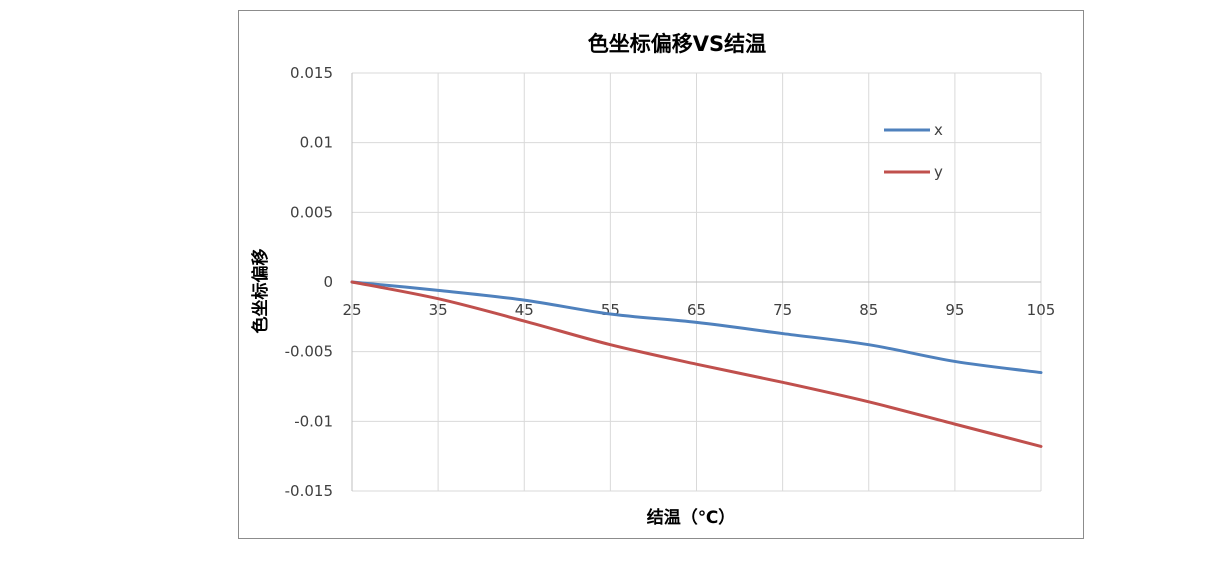 Image resolution: width=1232 pixels, height=579 pixels. What do you see at coordinates (954, 310) in the screenshot?
I see `x-tick-label: 95` at bounding box center [954, 310].